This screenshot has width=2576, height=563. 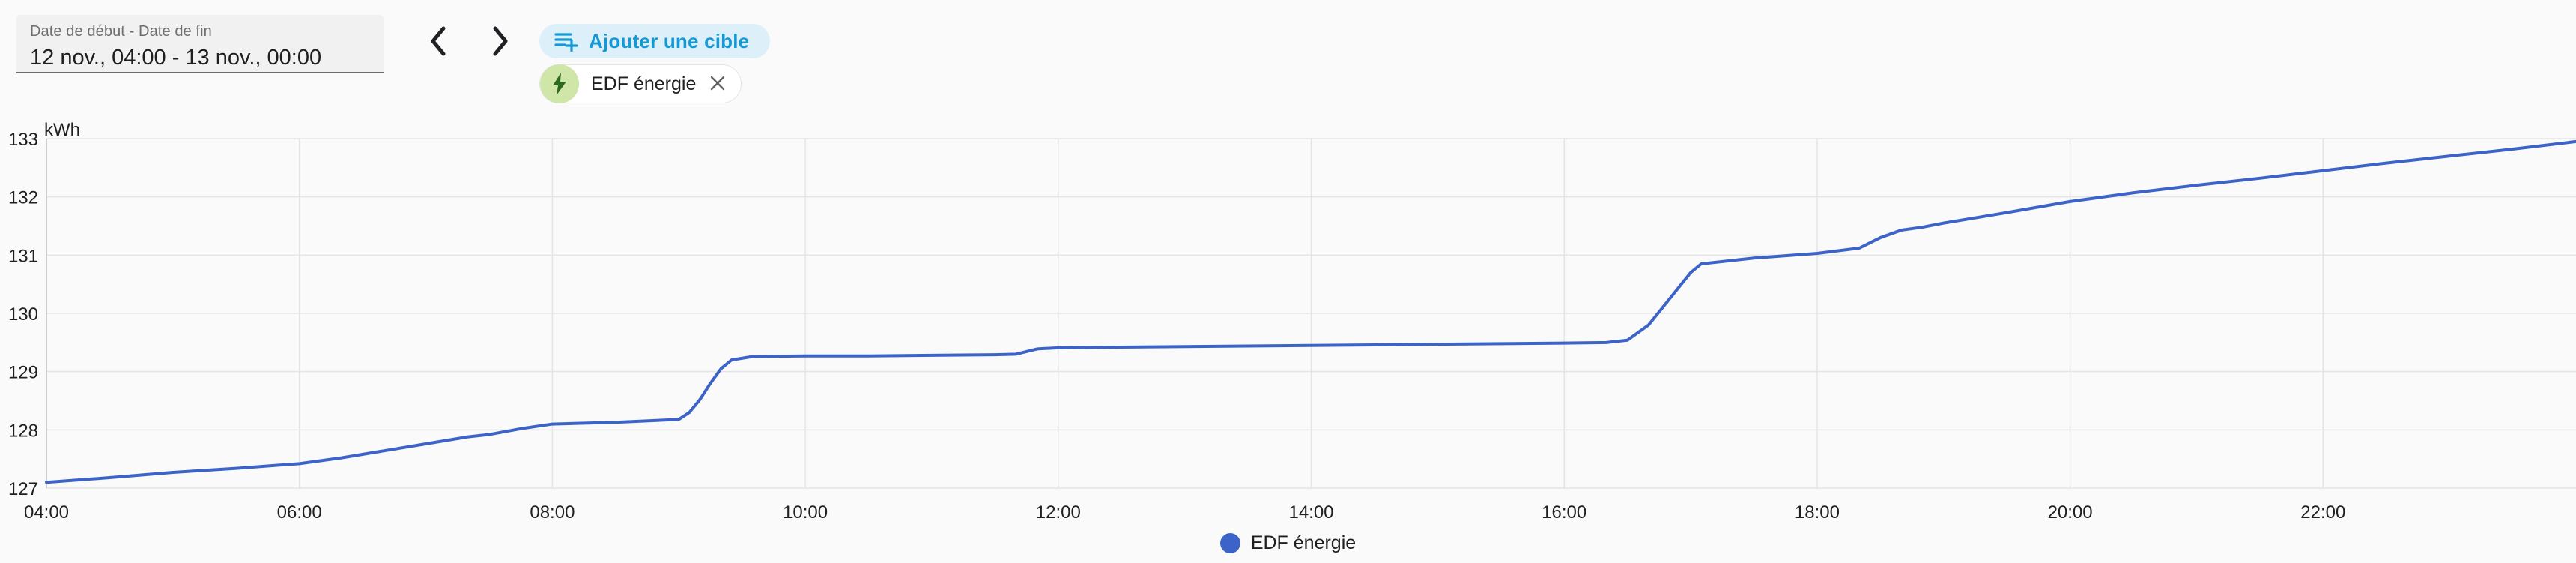 What do you see at coordinates (176, 58) in the screenshot?
I see `date-range-value: 12 nov., 04:00 - 13 nov., 00:00` at bounding box center [176, 58].